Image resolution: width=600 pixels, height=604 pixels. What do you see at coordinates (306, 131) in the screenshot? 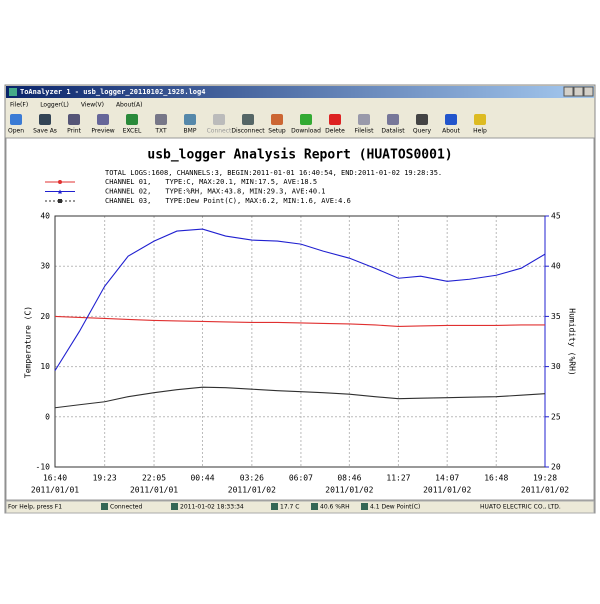
I see `toolbar-label: Download` at bounding box center [306, 131].